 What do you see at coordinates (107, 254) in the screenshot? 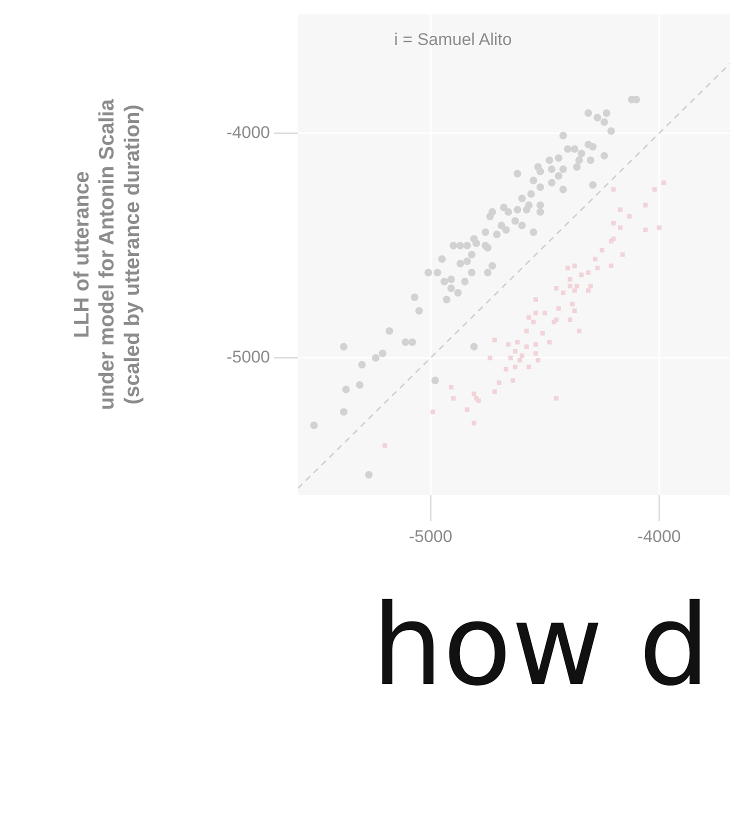
I see `y-axis-title: LLH of utterance under model for Antonin Scalia (scaled by utterance duration)` at bounding box center [107, 254].